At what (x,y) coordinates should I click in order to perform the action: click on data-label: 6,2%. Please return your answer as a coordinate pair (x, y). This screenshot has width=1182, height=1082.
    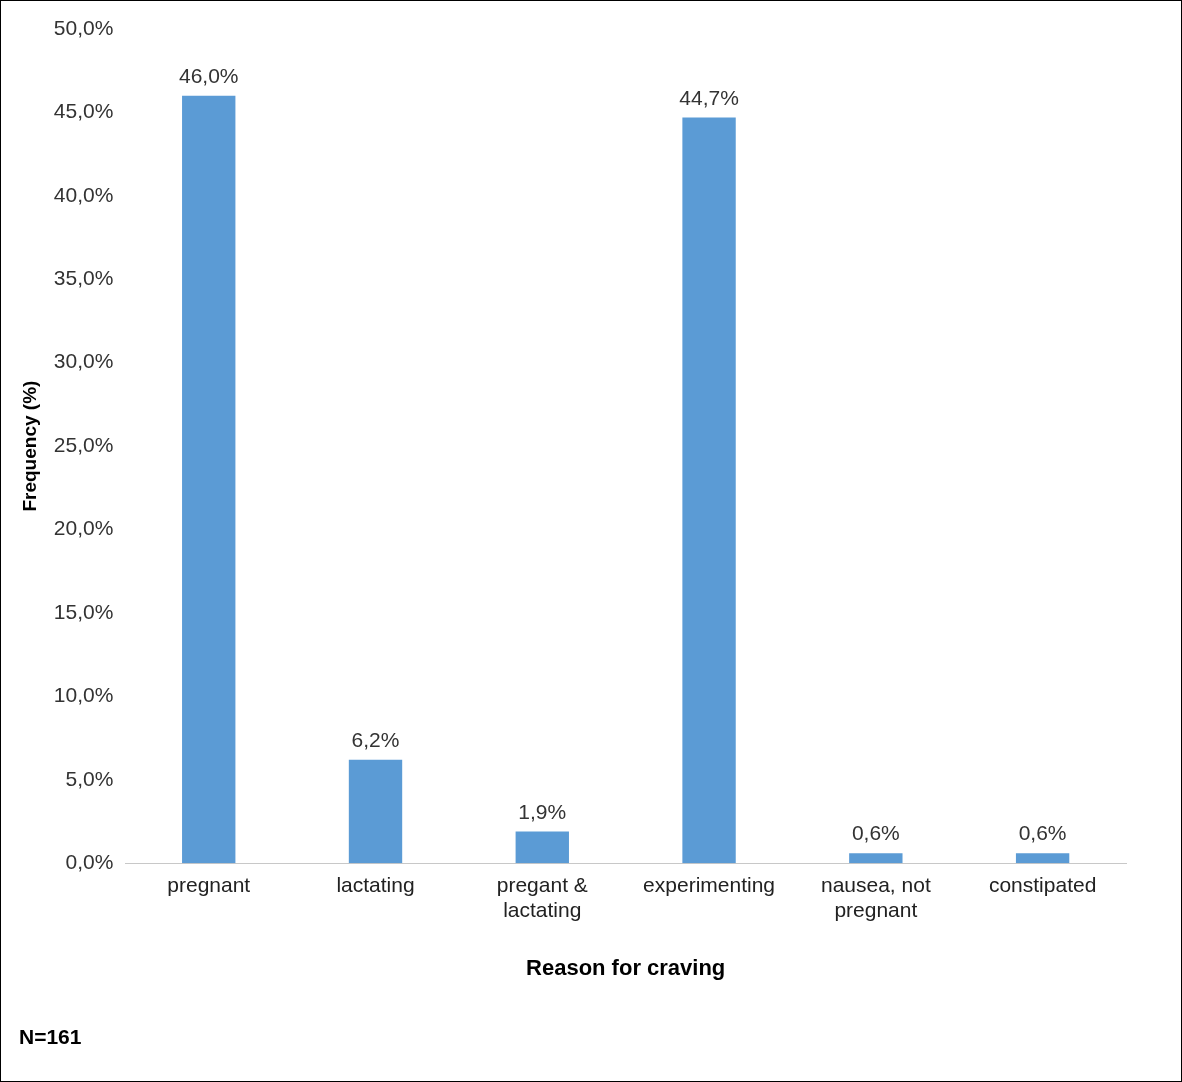
    Looking at the image, I should click on (375, 740).